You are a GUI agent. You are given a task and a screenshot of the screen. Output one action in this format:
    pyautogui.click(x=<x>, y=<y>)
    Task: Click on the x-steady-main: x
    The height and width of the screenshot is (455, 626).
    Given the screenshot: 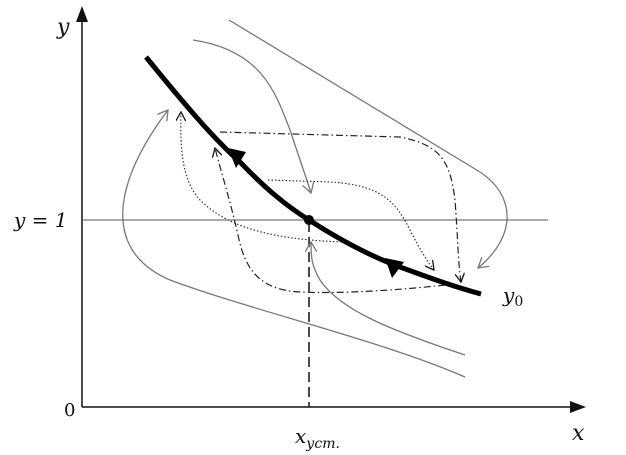 What is the action you would take?
    pyautogui.click(x=300, y=436)
    